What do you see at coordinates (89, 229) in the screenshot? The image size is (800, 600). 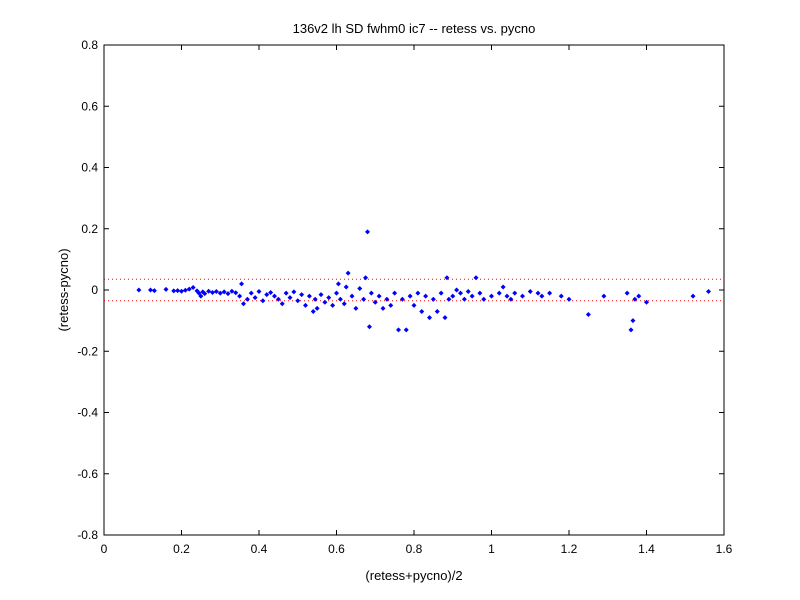 I see `y-tick-label: 0.2` at bounding box center [89, 229].